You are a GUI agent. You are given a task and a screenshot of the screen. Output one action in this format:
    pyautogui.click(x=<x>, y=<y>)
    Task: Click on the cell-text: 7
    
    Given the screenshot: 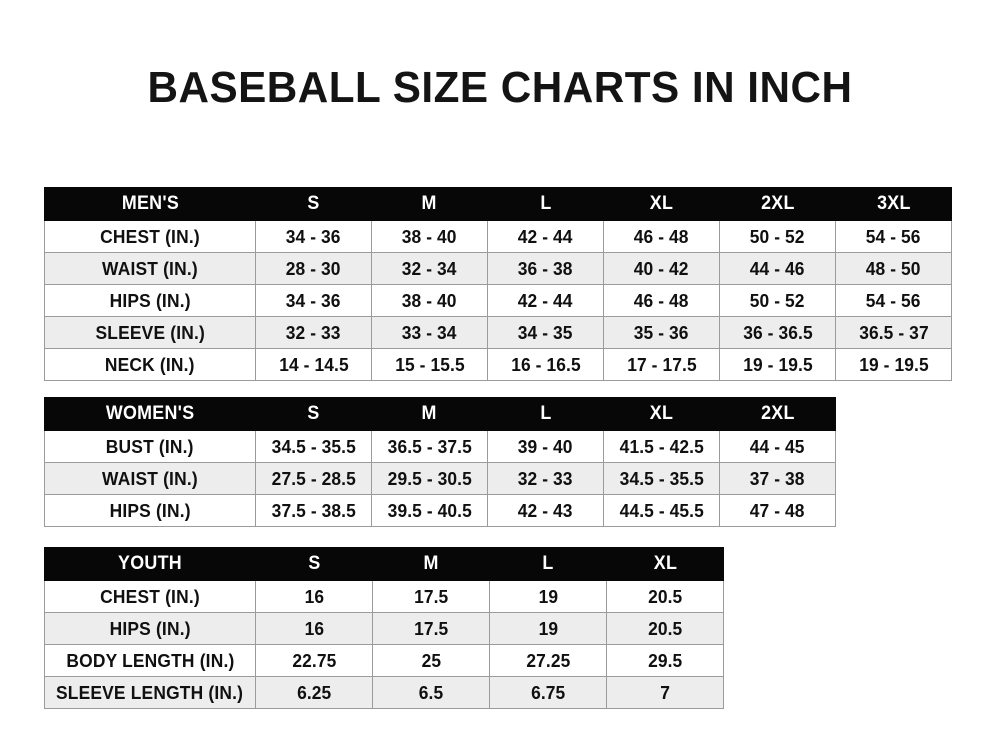 What is the action you would take?
    pyautogui.click(x=665, y=692)
    